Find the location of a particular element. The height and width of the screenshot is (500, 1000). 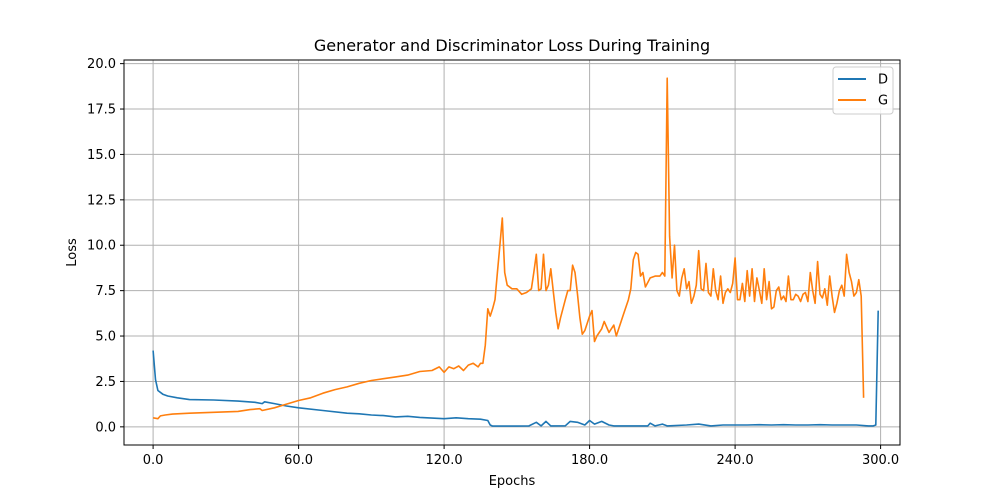

x-tick-label: 300.0 is located at coordinates (880, 460).